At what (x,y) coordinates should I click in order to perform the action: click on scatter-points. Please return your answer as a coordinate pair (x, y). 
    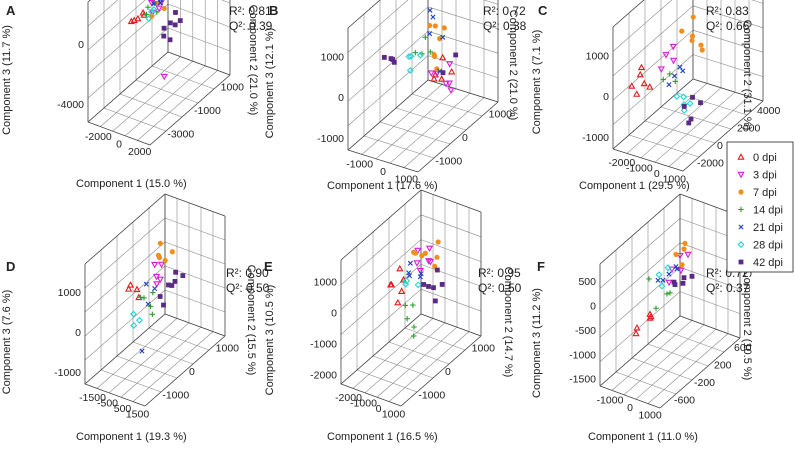
    Looking at the image, I should click on (666, 70).